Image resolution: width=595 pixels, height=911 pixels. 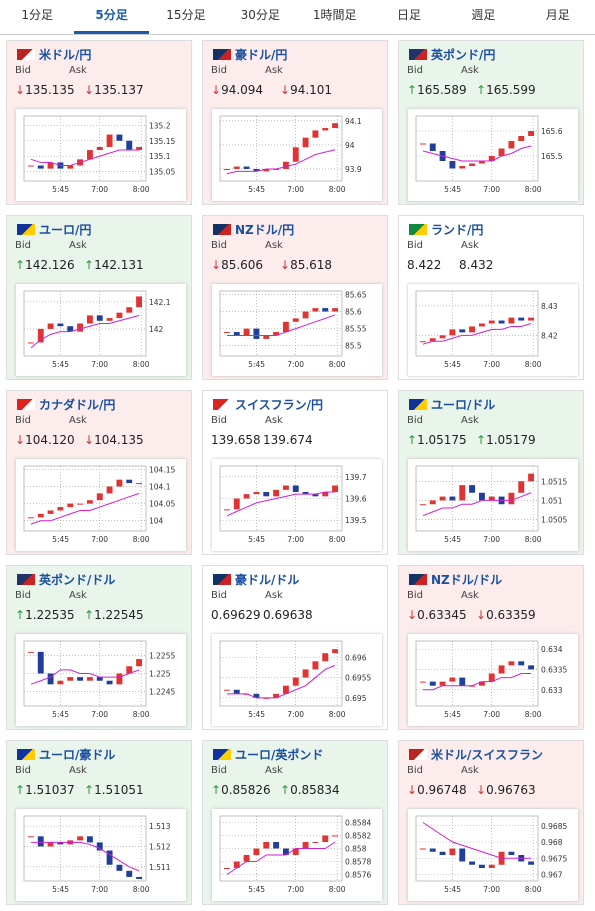 What do you see at coordinates (261, 55) in the screenshot?
I see `pair-name: 豪ドル/円` at bounding box center [261, 55].